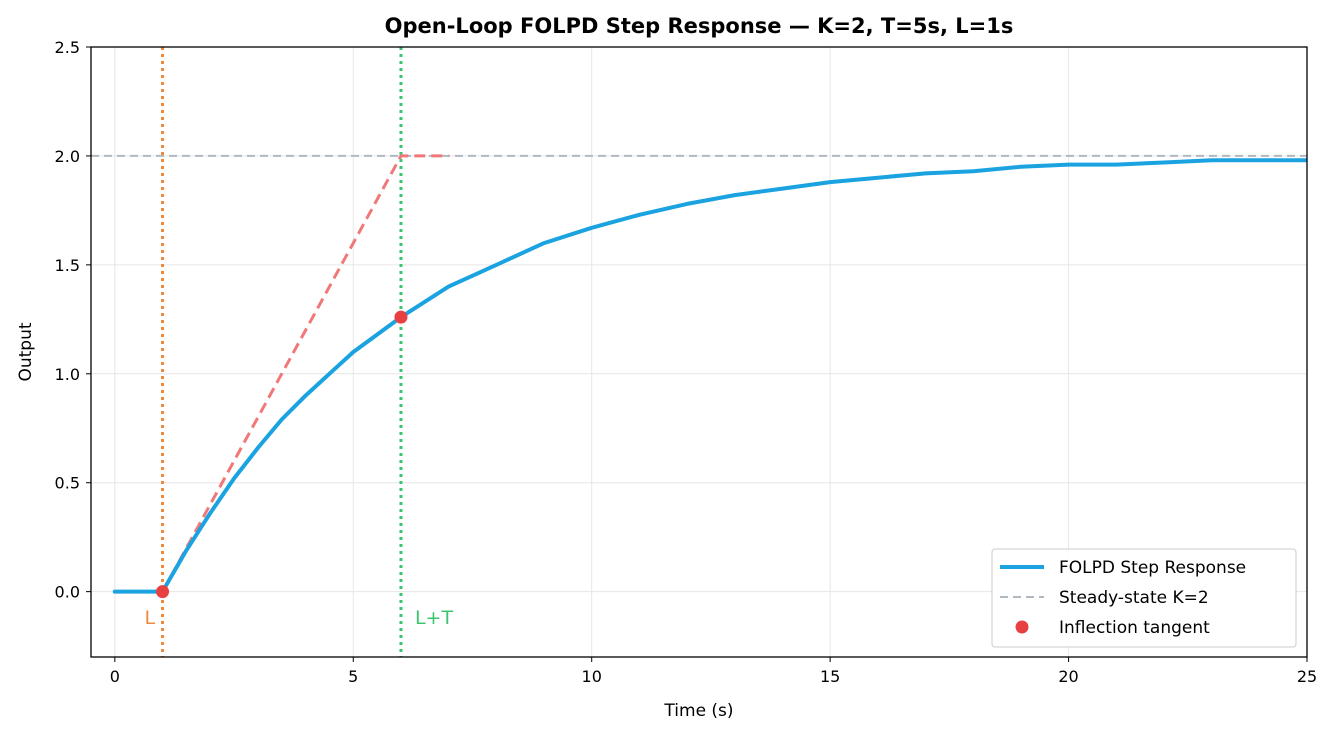 The height and width of the screenshot is (735, 1335). Describe the element at coordinates (1152, 568) in the screenshot. I see `legend-label-0: FOLPD Step Response` at that location.